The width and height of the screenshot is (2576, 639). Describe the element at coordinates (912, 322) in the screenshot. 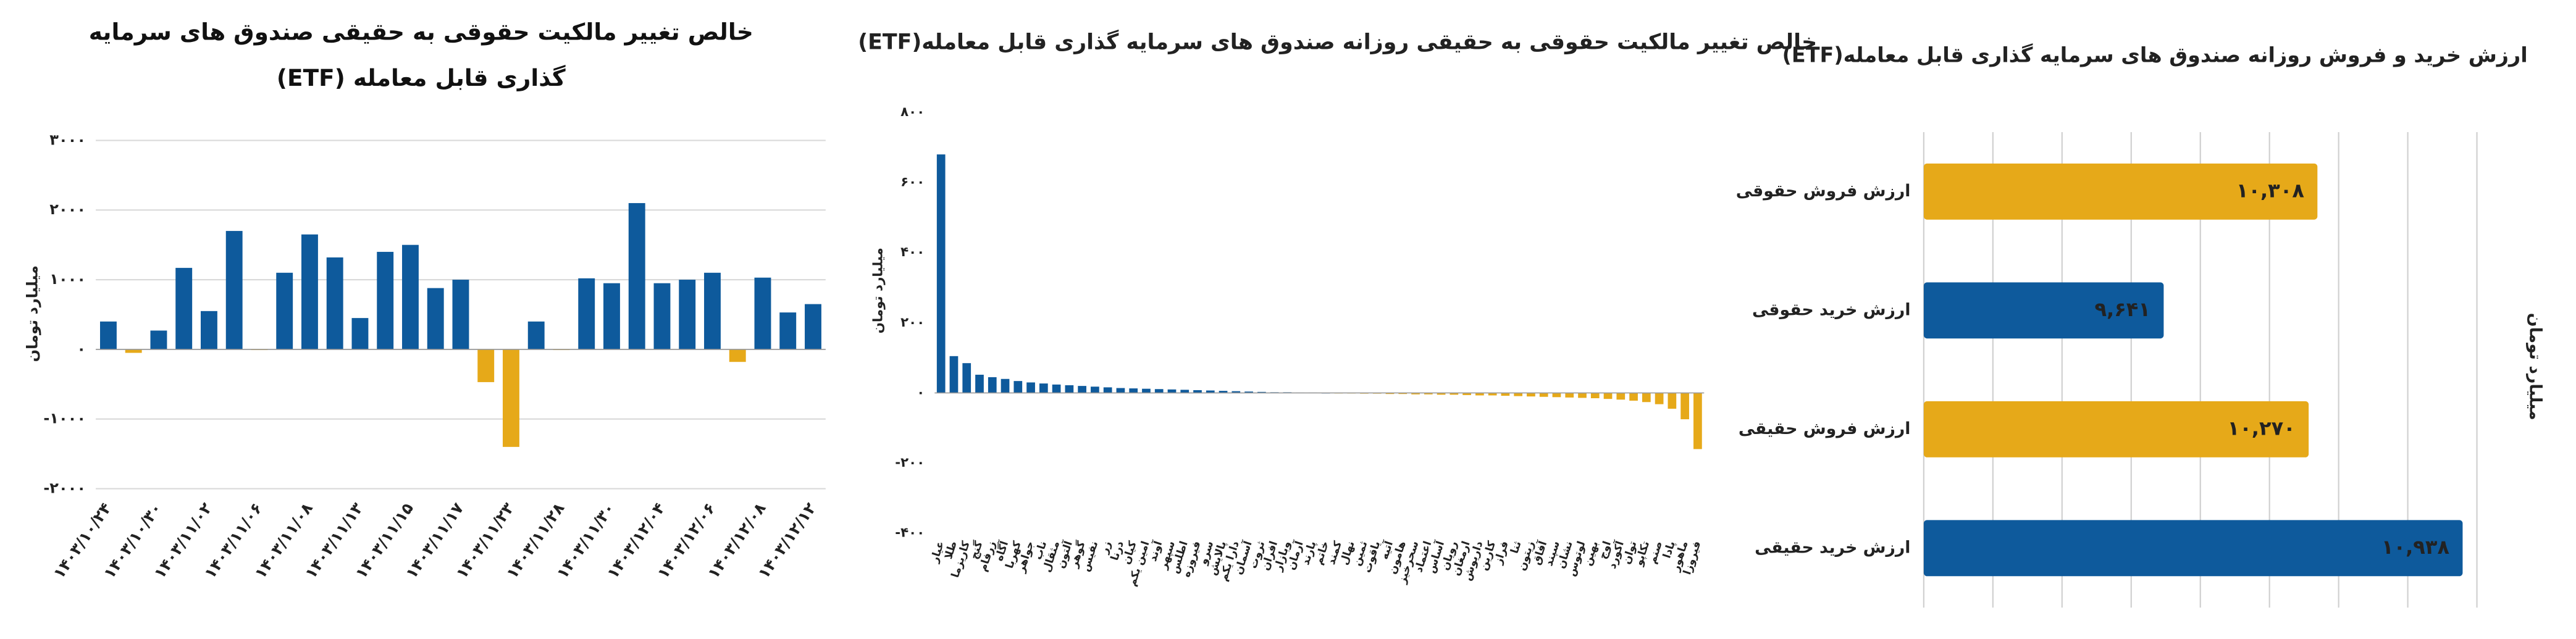

I see `y-tick-label: ۲۰۰` at that location.